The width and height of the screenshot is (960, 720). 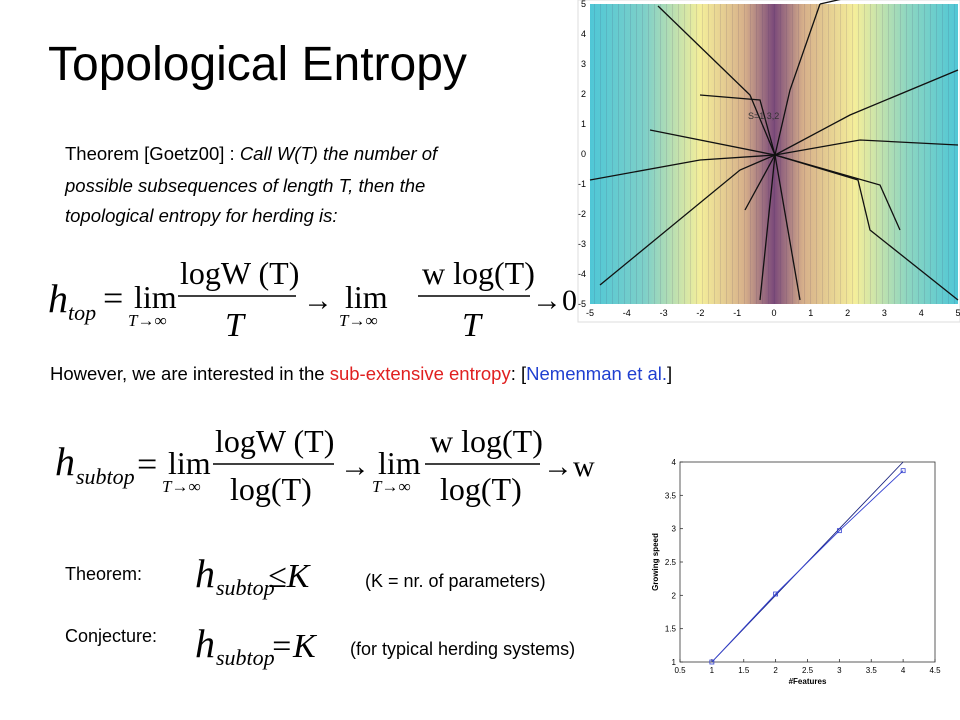 I want to click on x-tick-label: 4.5, so click(x=935, y=670).